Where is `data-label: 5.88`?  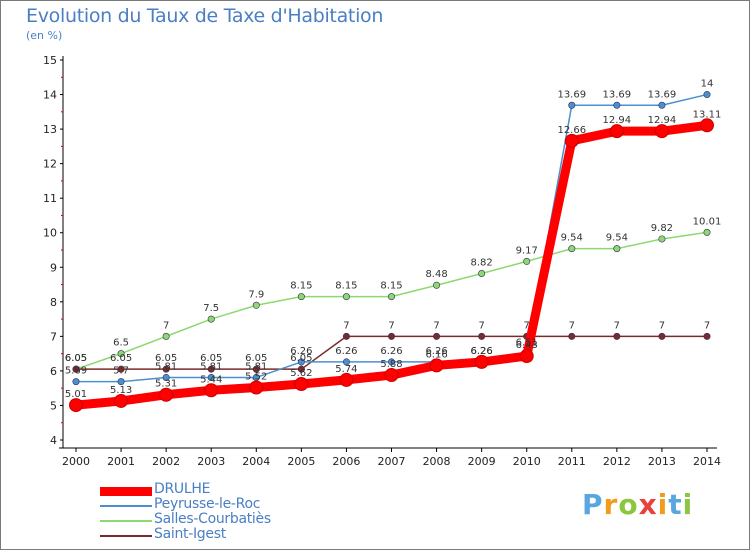
data-label: 5.88 is located at coordinates (391, 364).